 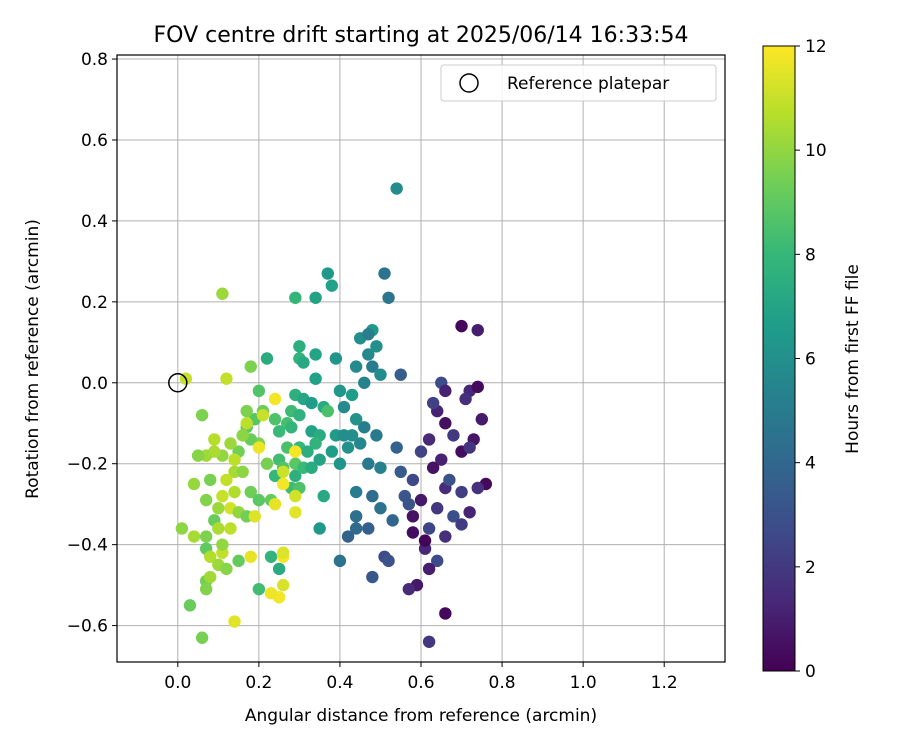 I want to click on colorbar-gradient, so click(x=779, y=358).